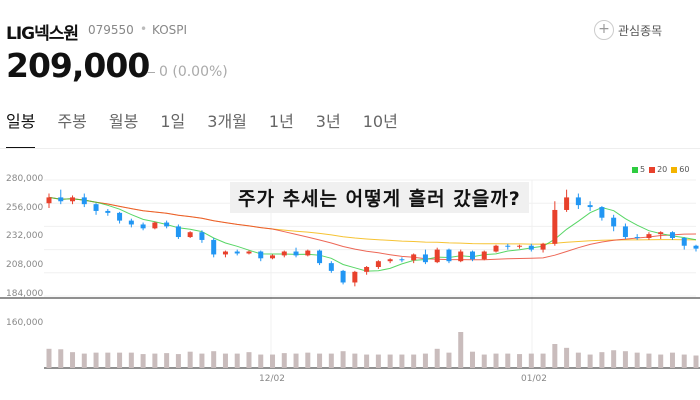  I want to click on tab-1day: 1일, so click(173, 121).